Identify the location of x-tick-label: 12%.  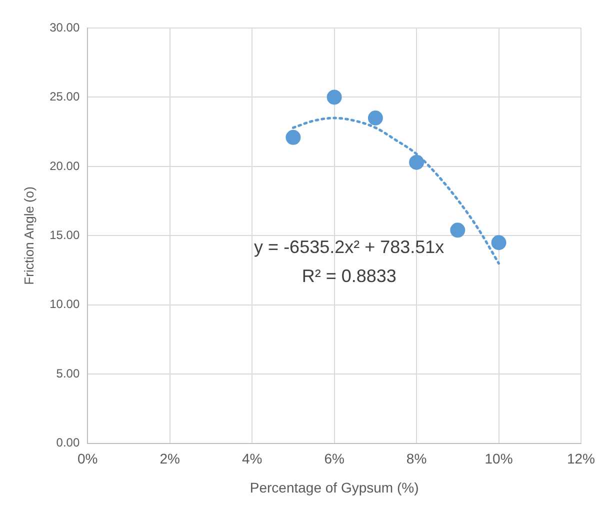
(581, 458).